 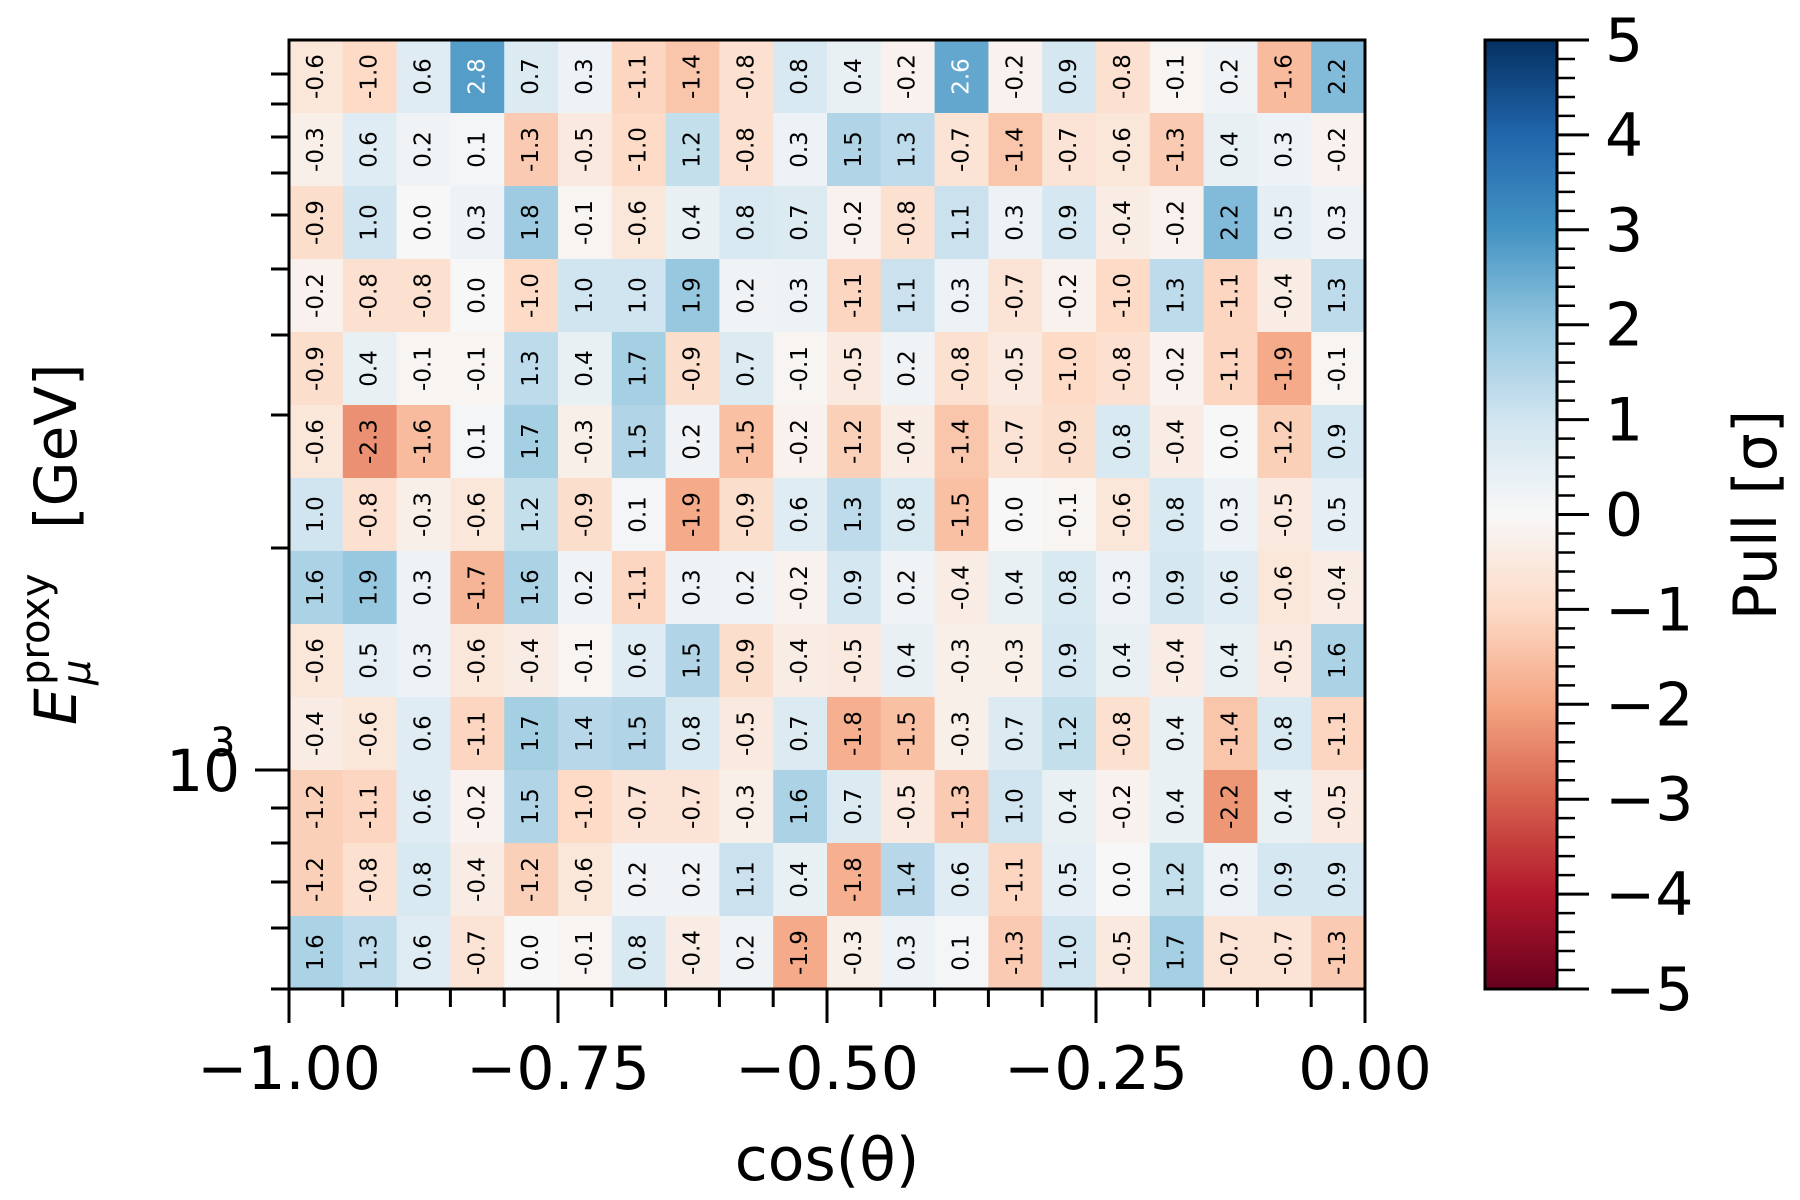 I want to click on y-tick-label-exponent: 3, so click(x=222, y=743).